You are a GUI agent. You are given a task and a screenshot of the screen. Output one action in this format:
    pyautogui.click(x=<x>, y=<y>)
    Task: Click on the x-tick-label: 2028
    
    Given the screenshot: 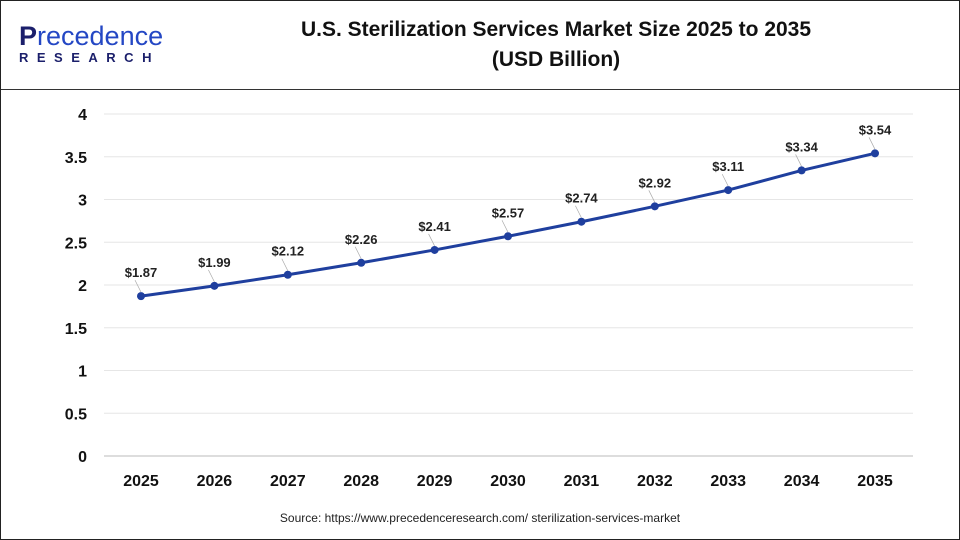 What is the action you would take?
    pyautogui.click(x=361, y=481)
    